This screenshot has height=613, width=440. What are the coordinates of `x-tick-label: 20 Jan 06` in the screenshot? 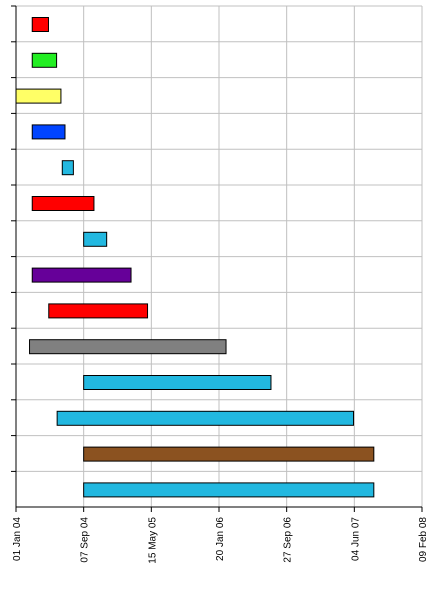 It's located at (220, 539).